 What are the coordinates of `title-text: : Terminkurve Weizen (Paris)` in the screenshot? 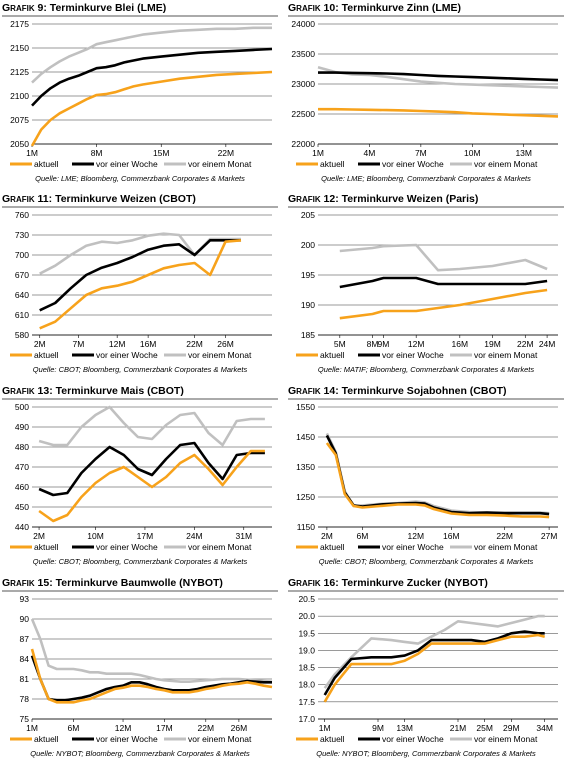 It's located at (407, 199).